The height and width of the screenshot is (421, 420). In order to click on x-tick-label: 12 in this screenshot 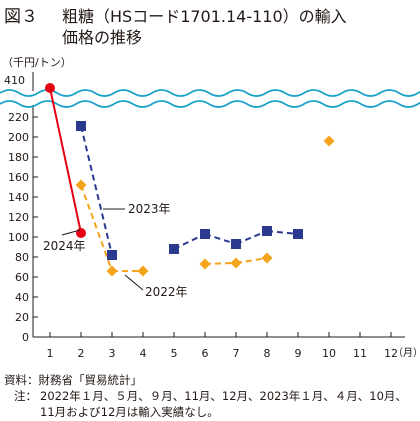, I will do `click(391, 353)`.